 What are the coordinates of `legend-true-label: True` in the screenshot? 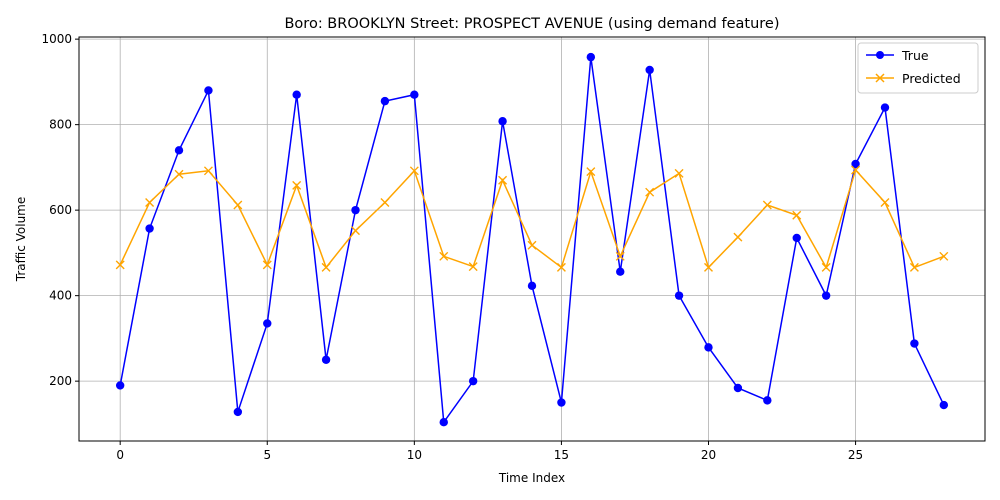 It's located at (915, 55).